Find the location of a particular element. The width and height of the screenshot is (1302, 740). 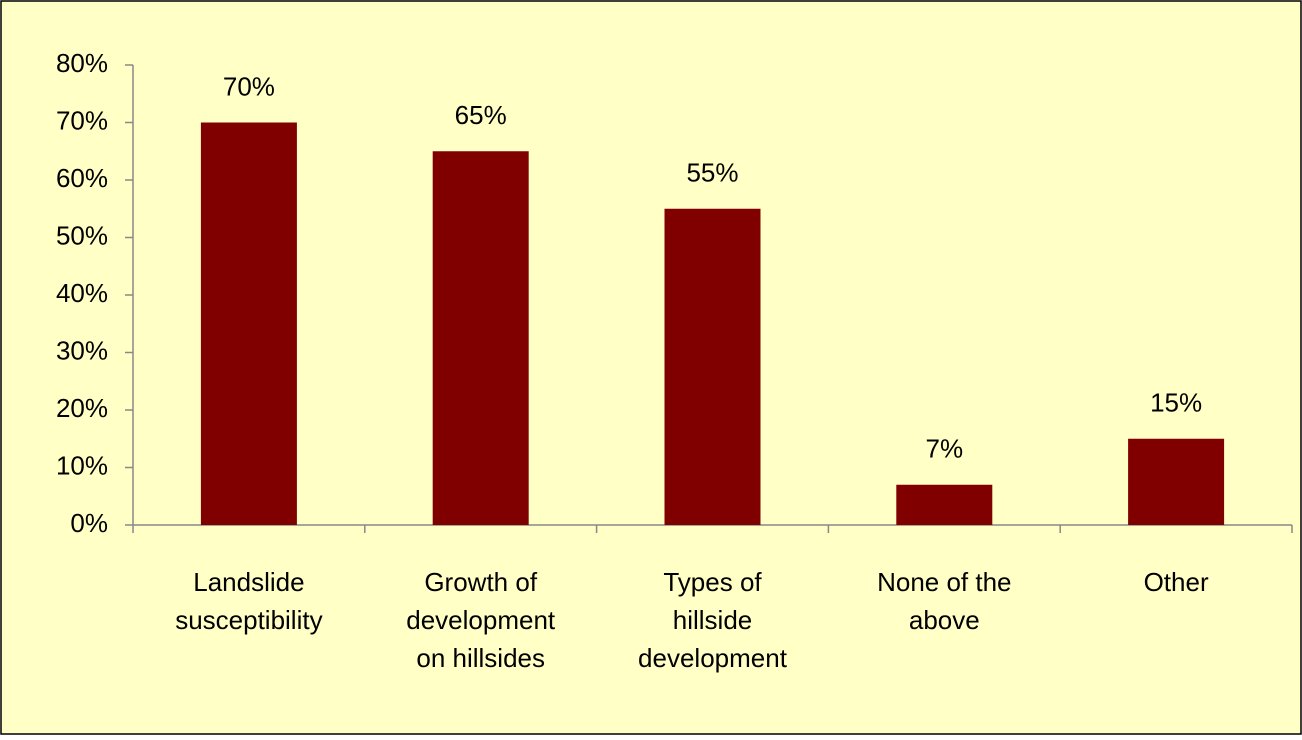

y-tick-label: 20% is located at coordinates (82, 408).